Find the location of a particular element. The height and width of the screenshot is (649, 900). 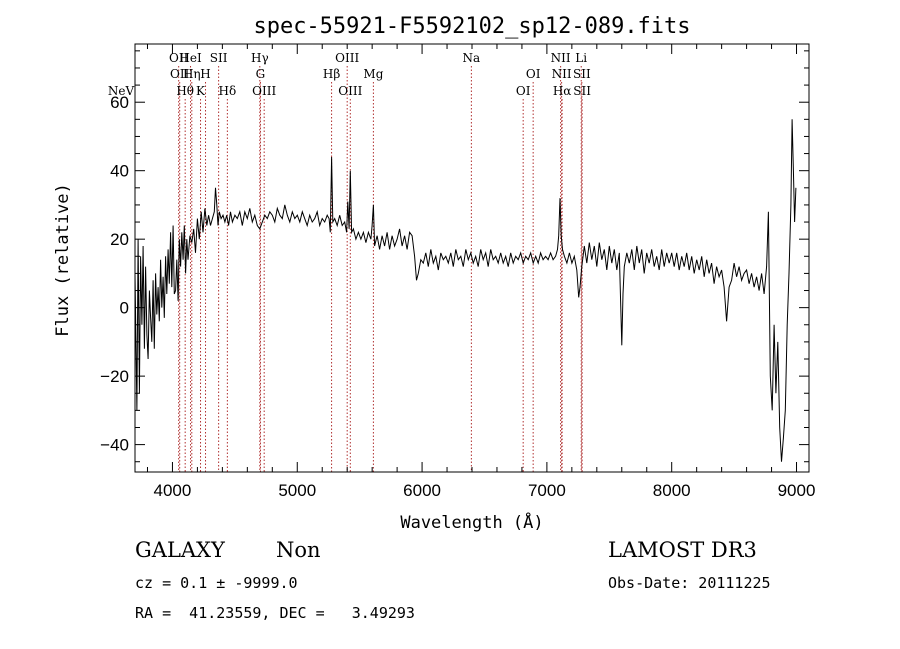

x-tick-label: 5000 is located at coordinates (297, 490).